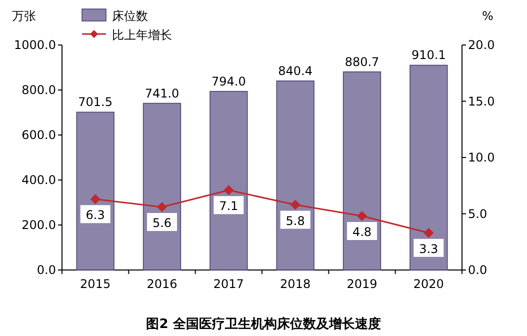 The height and width of the screenshot is (336, 527). I want to click on data-label: 6.3, so click(95, 215).